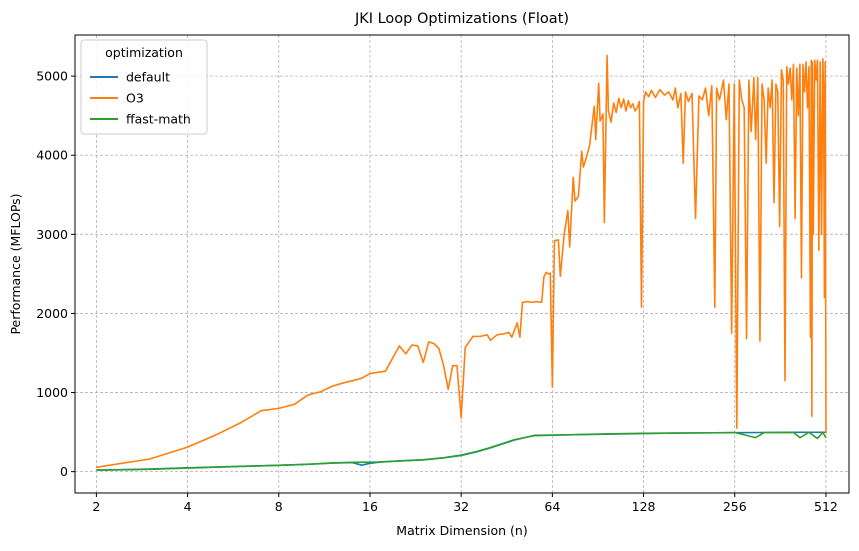 The image size is (859, 551). I want to click on legend: optimization default O3 ffast-math, so click(144, 87).